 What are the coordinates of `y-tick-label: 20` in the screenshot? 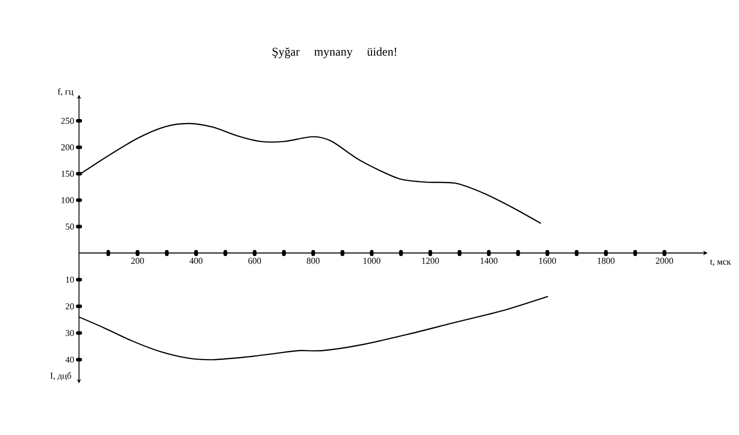 It's located at (70, 306).